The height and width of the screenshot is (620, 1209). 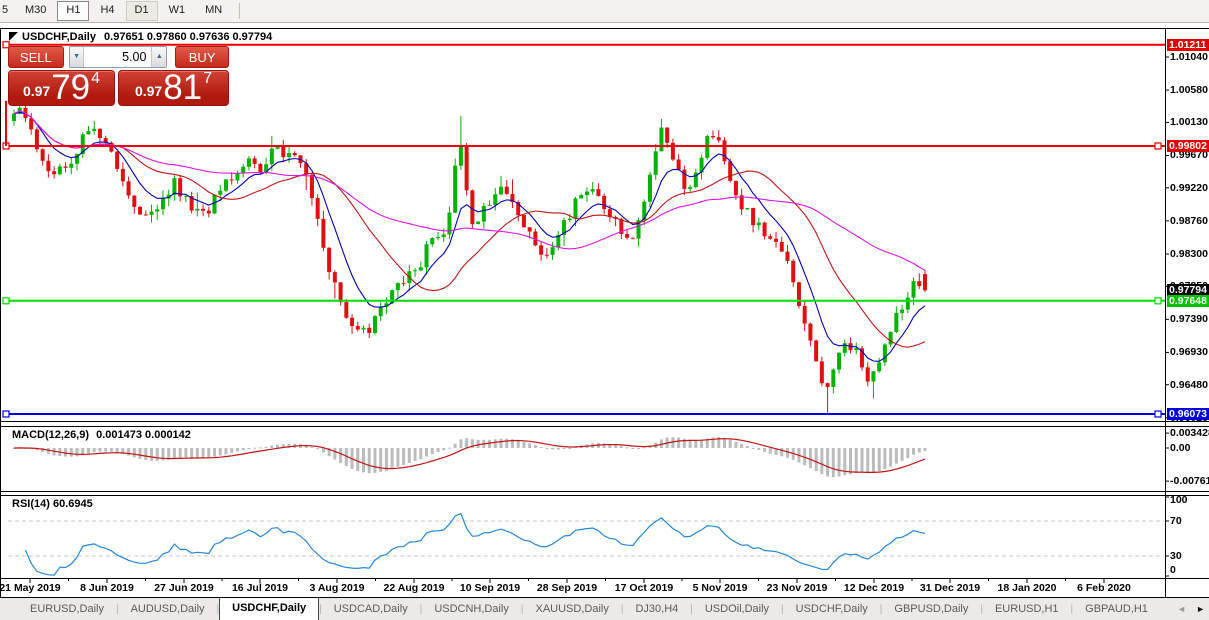 What do you see at coordinates (737, 608) in the screenshot?
I see `chart-tab-usdoil-daily: USDOil,Daily` at bounding box center [737, 608].